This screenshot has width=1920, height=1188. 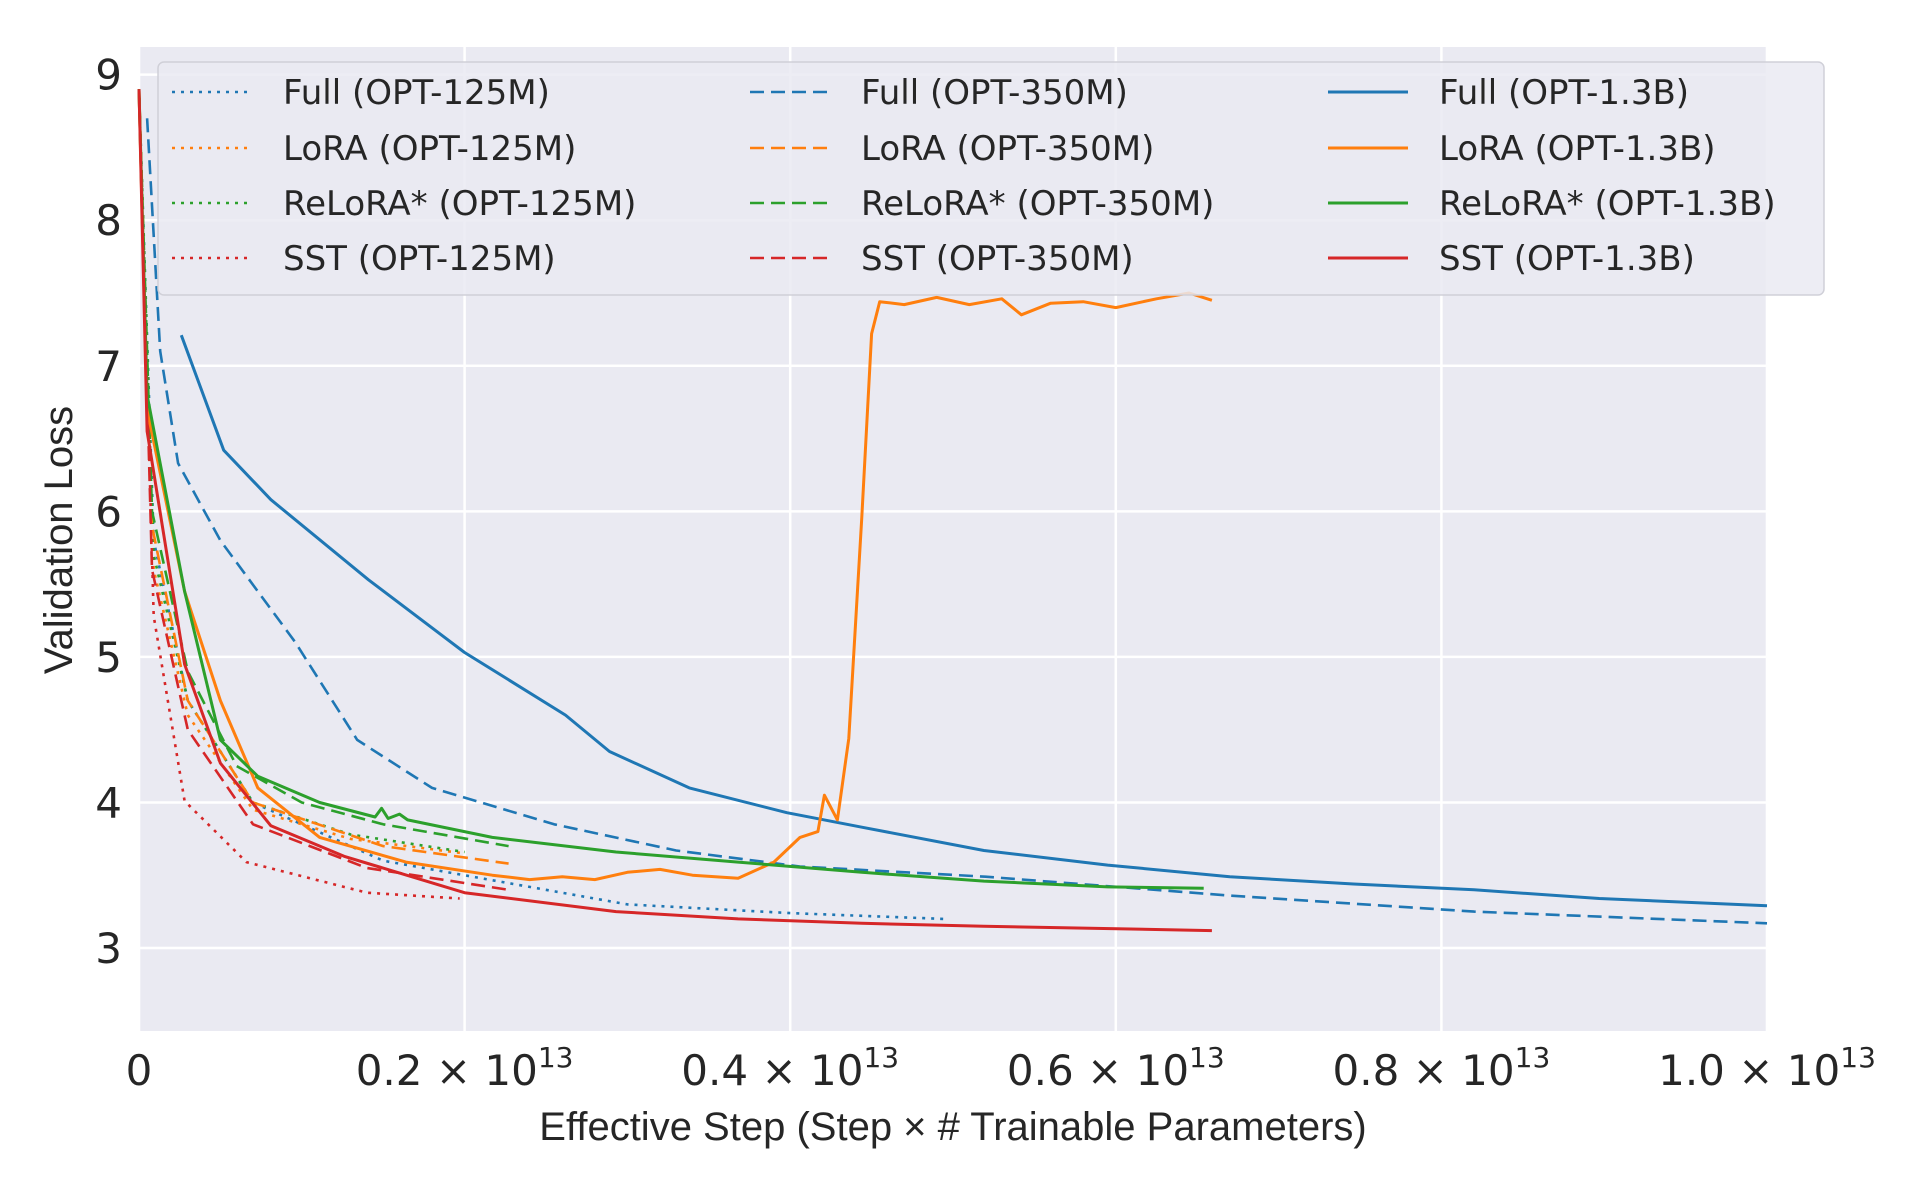 I want to click on x-tick-label: 1.0 × 10¹³, so click(x=1767, y=1068).